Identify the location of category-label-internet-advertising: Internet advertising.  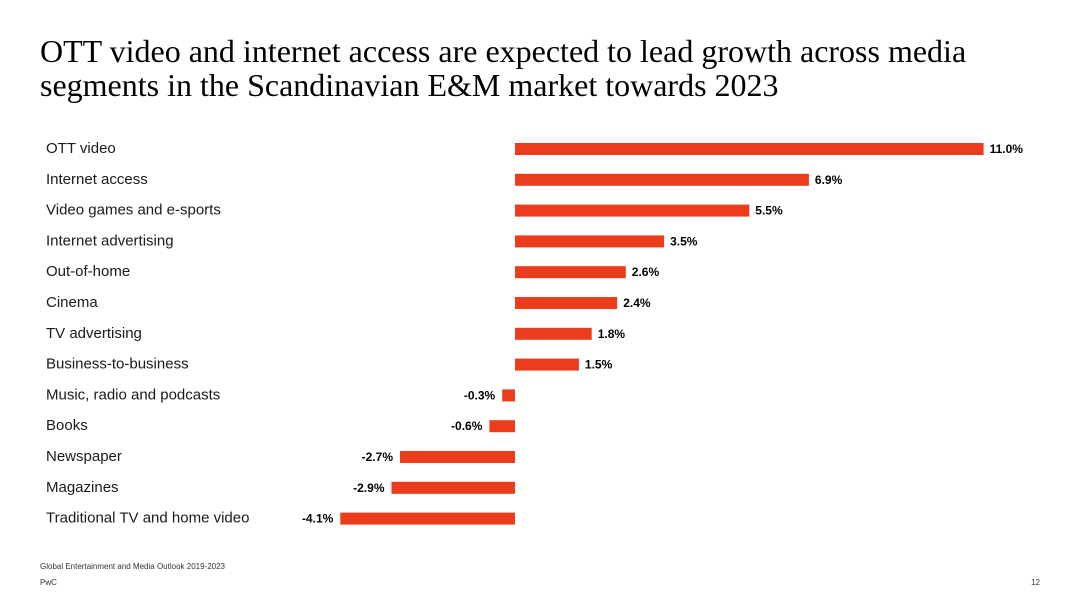
(110, 240).